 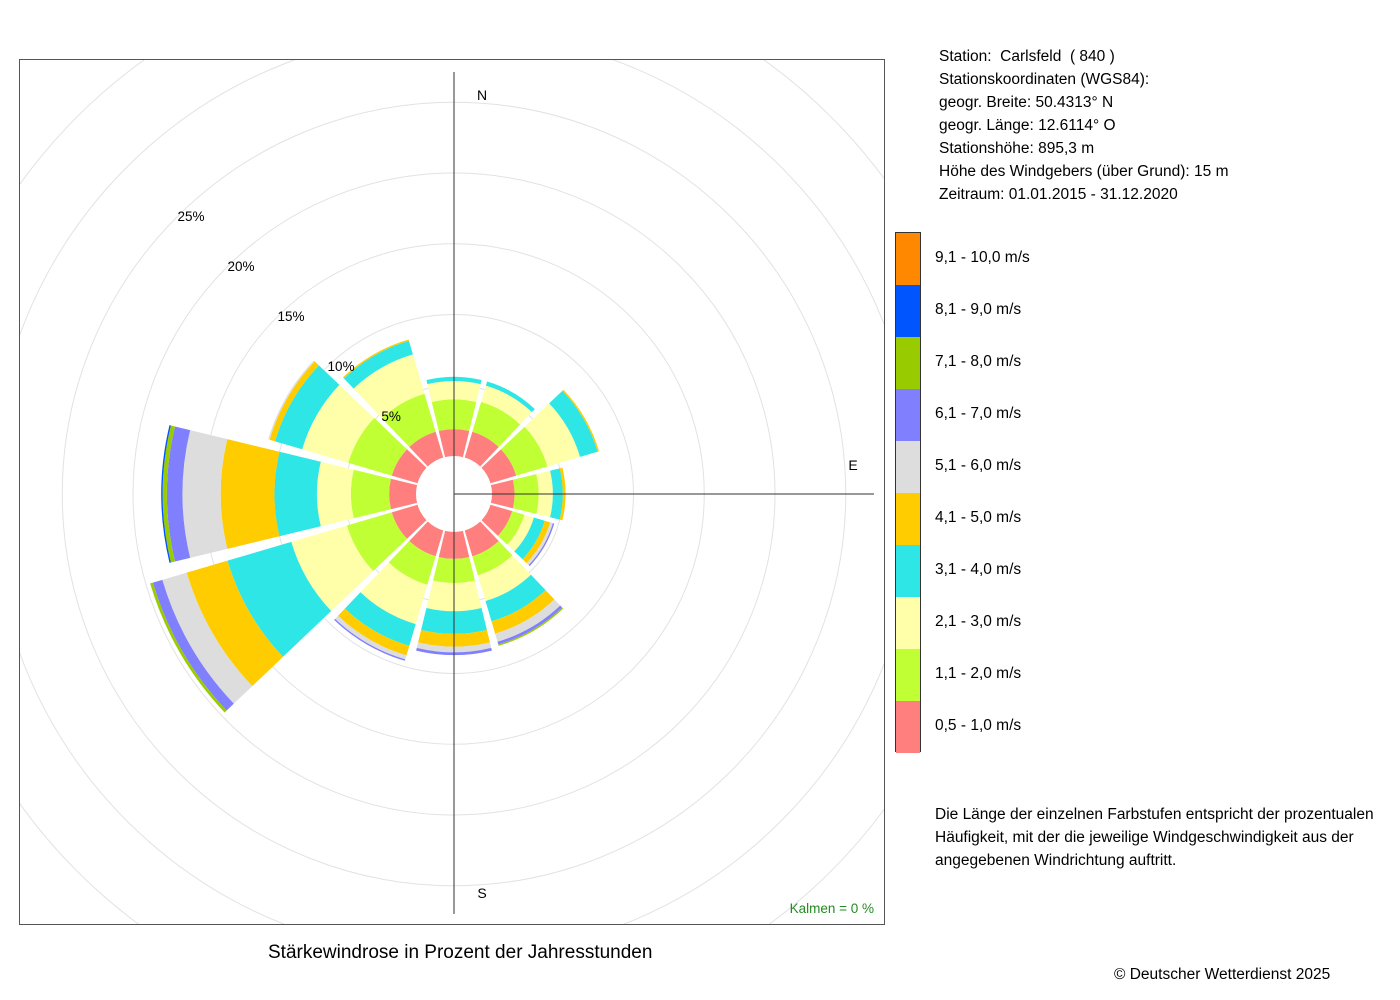 I want to click on radial-tick-label: 15%, so click(x=291, y=316).